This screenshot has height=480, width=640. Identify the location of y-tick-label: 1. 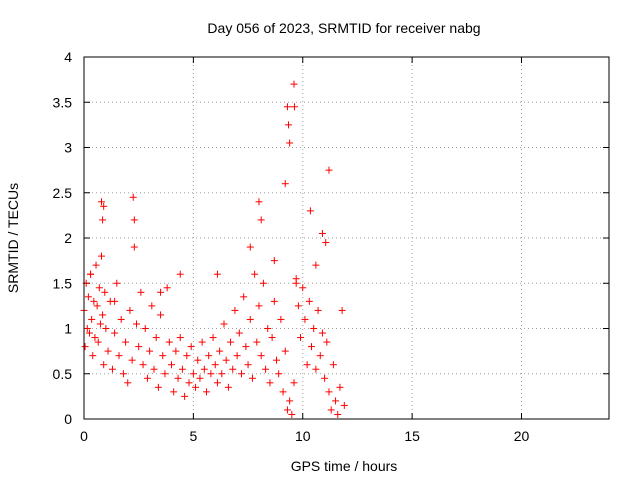
(68, 329).